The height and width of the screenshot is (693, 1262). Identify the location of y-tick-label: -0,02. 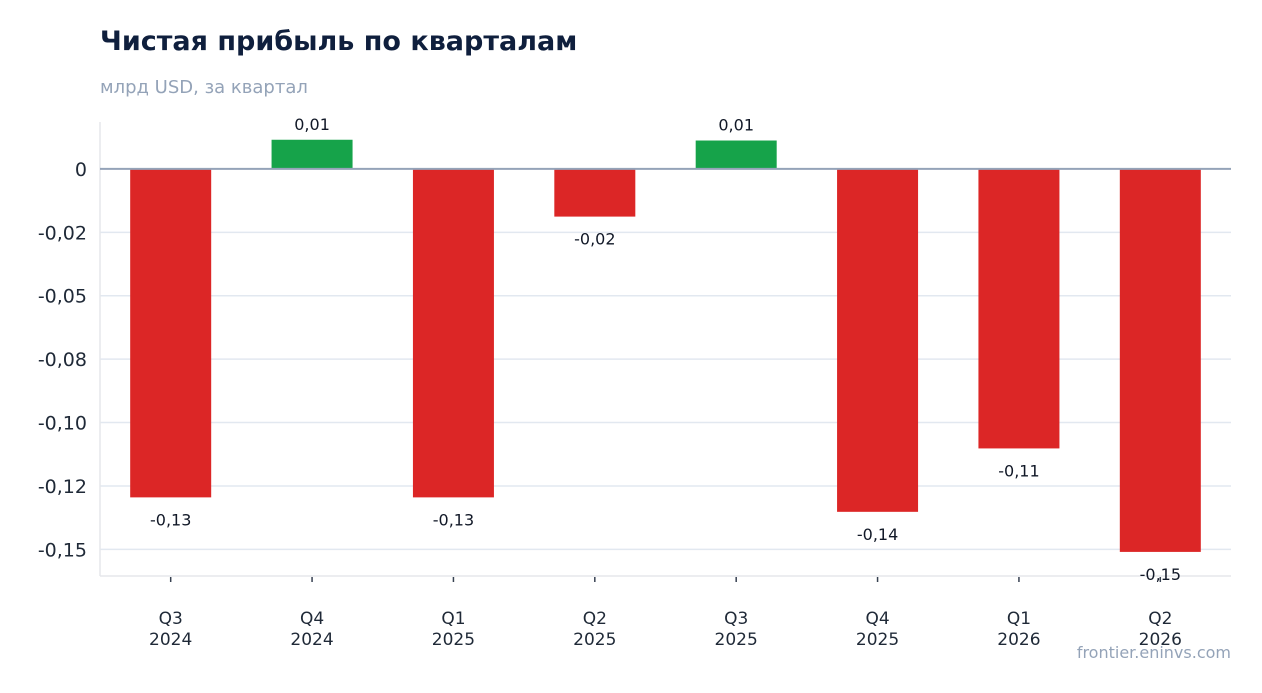
(62, 233).